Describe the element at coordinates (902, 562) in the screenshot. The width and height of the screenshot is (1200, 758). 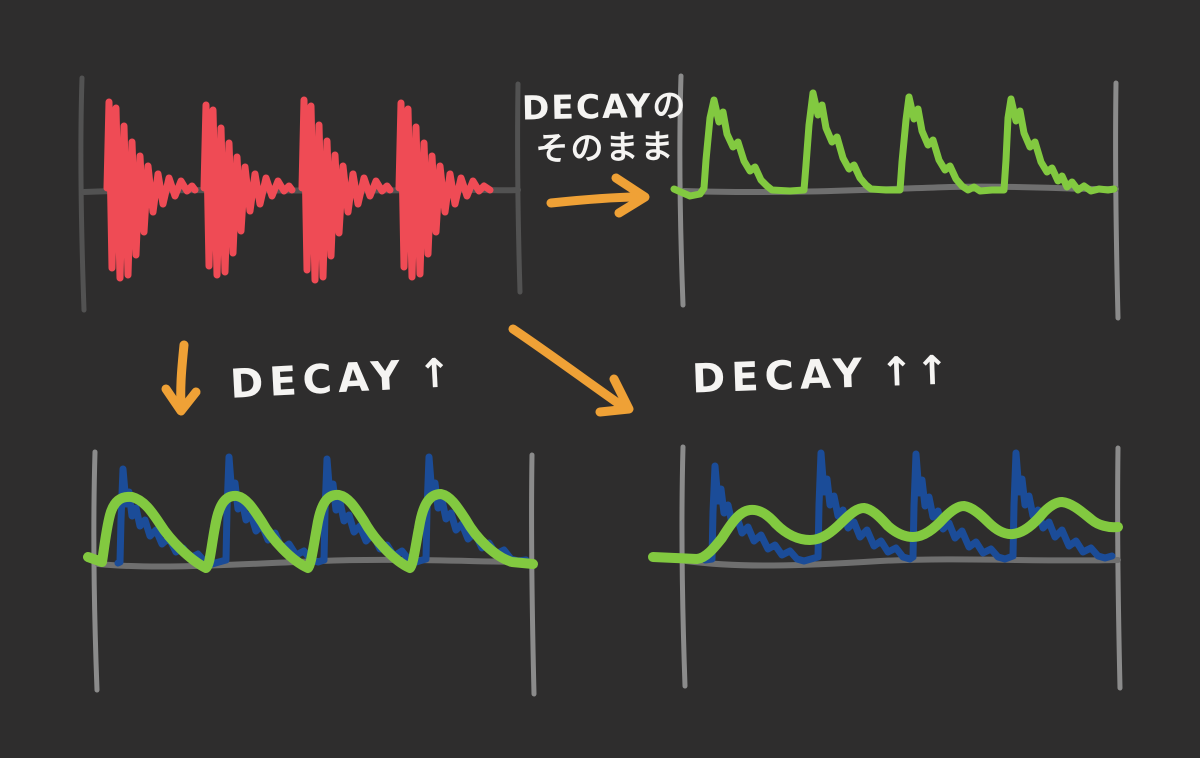
I see `baseline` at that location.